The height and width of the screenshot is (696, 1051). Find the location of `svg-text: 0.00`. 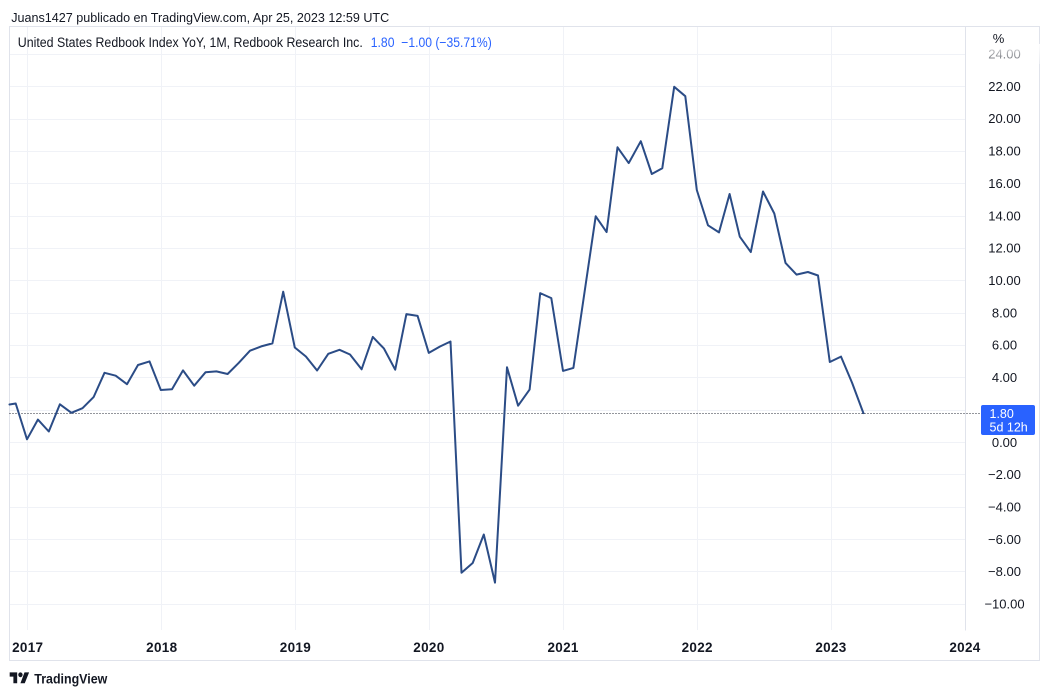

svg-text: 0.00 is located at coordinates (1004, 442).